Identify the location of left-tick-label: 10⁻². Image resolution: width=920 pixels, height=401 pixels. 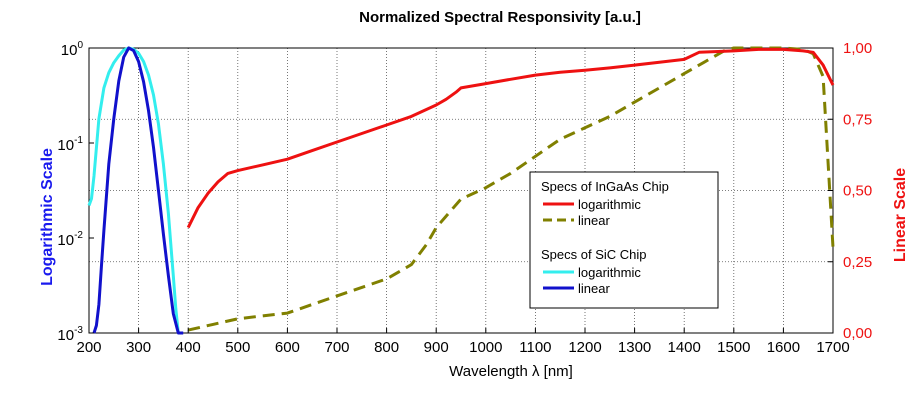
(70, 239).